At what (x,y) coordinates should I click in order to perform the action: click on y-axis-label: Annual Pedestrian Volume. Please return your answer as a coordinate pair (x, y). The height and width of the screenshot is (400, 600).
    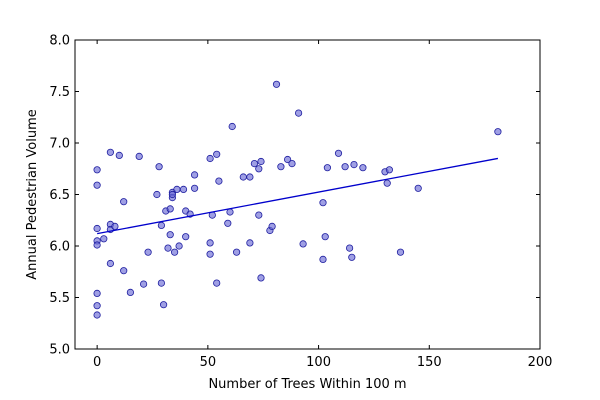
    Looking at the image, I should click on (32, 194).